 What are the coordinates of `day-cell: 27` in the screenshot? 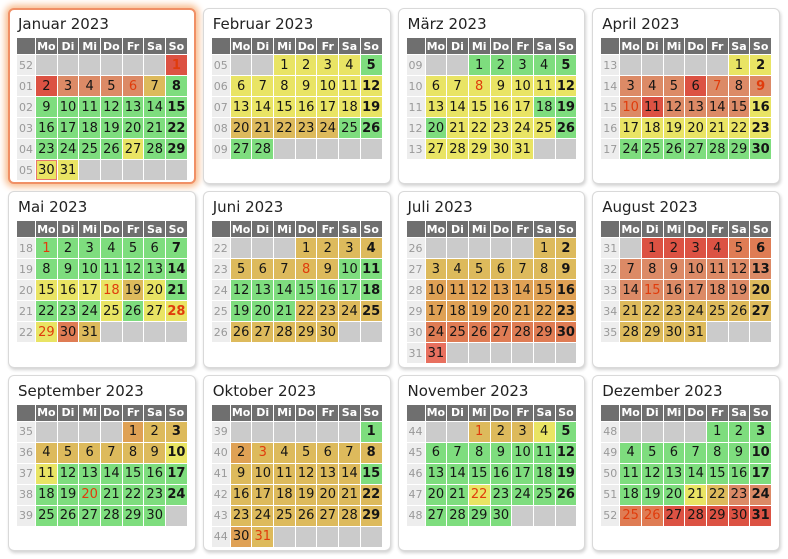 It's located at (90, 515).